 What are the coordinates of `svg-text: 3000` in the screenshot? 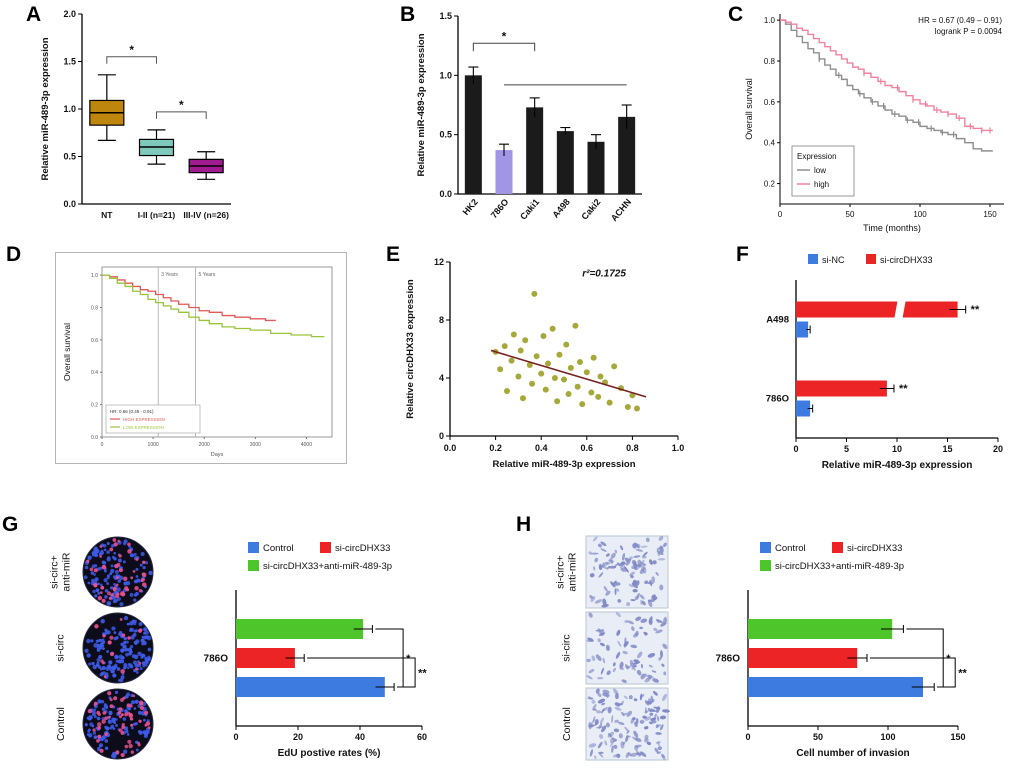 It's located at (255, 445).